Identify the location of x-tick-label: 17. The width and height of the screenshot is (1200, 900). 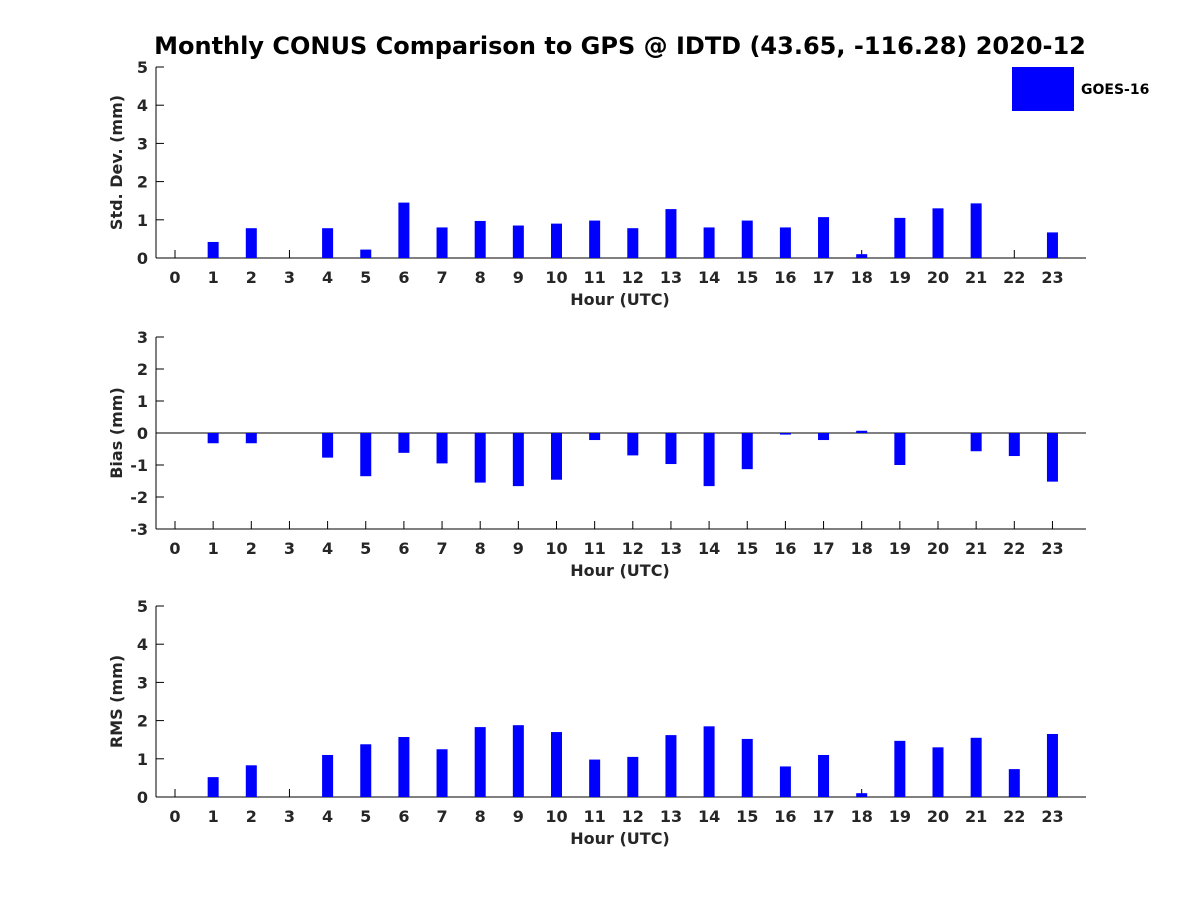
(823, 277).